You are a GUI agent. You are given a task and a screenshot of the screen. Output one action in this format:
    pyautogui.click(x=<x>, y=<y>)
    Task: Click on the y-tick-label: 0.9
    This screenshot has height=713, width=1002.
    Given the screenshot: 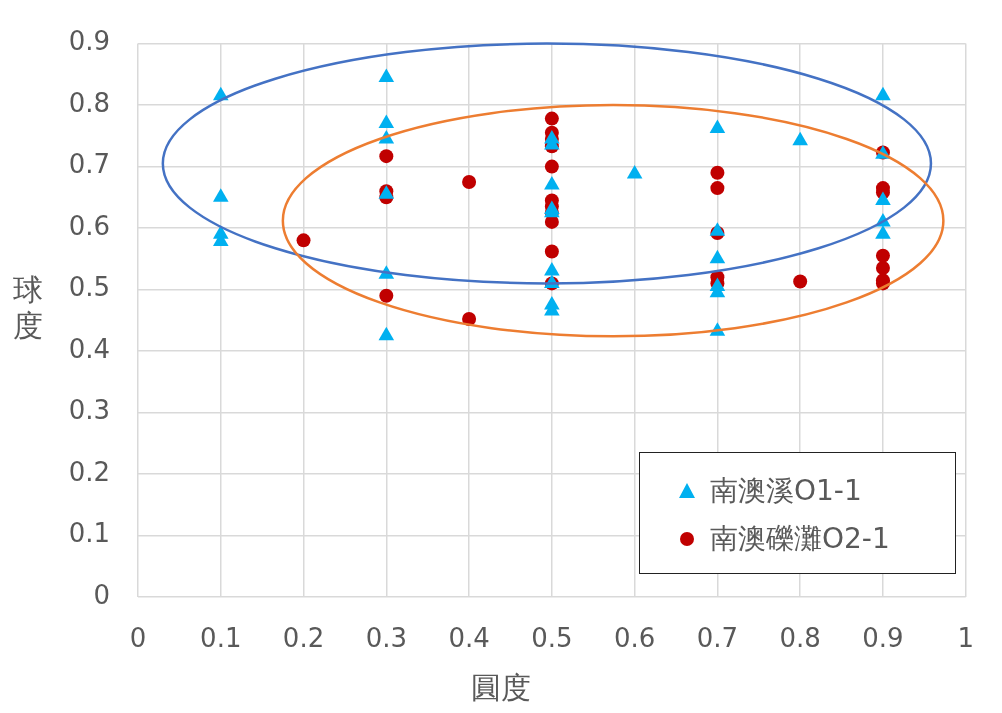 What is the action you would take?
    pyautogui.click(x=89, y=41)
    